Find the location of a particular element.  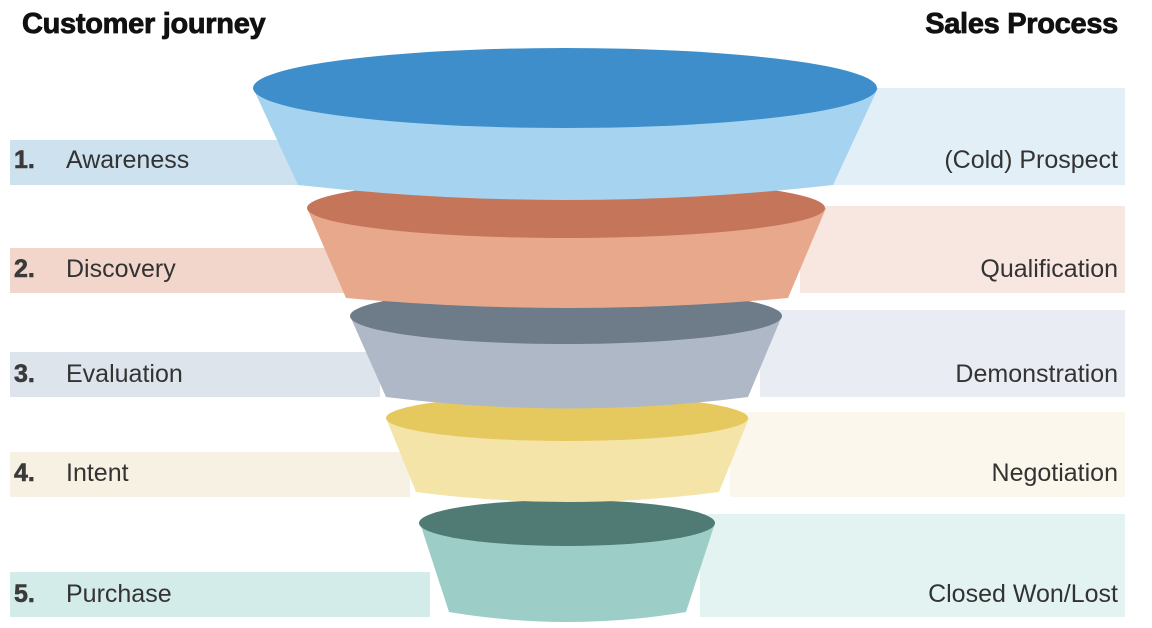

sales-label-closed: Closed Won/Lost is located at coordinates (1023, 594).